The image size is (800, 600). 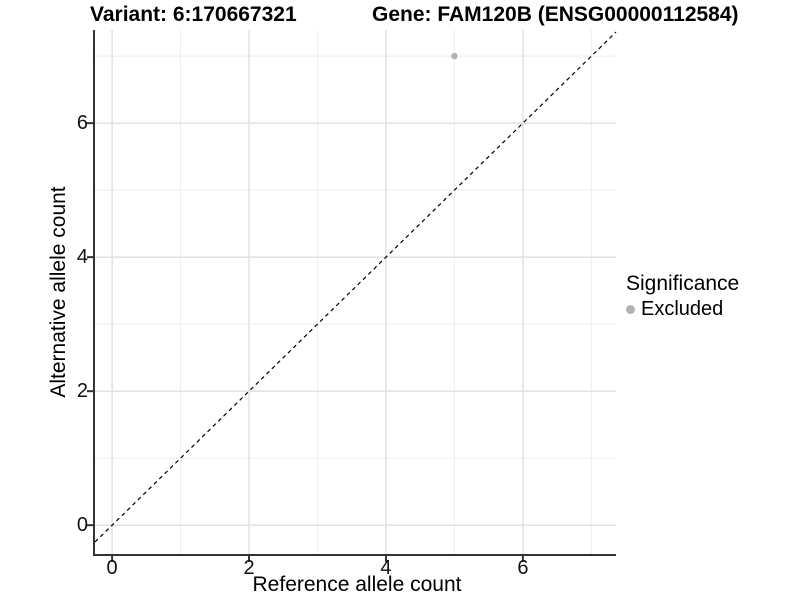 I want to click on y-tick-label: 6, so click(x=82, y=123).